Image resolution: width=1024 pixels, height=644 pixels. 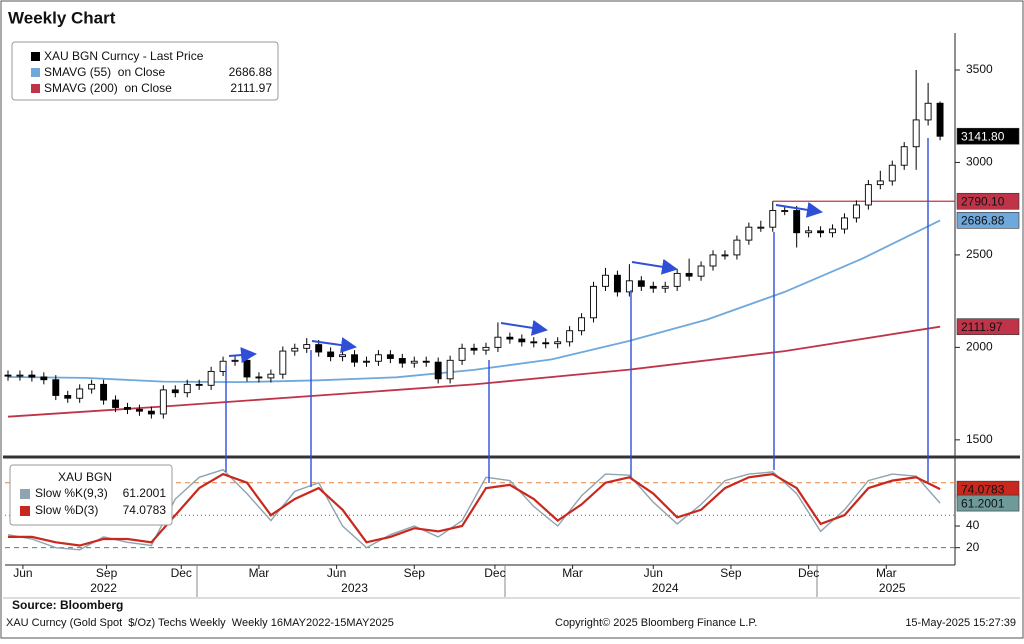 What do you see at coordinates (665, 588) in the screenshot?
I see `year-label: 2024` at bounding box center [665, 588].